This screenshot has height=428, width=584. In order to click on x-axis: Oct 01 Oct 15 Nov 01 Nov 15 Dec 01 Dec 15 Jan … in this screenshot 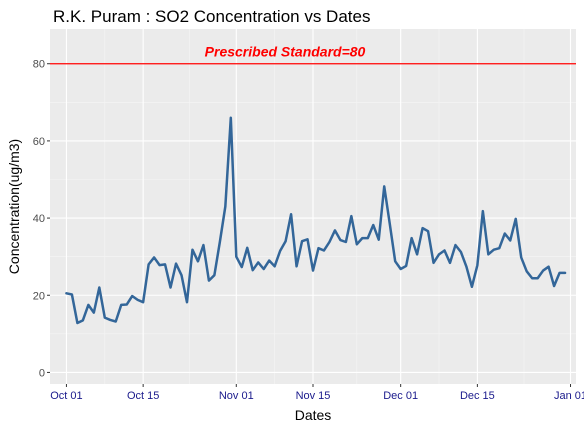, I will do `click(317, 393)`.